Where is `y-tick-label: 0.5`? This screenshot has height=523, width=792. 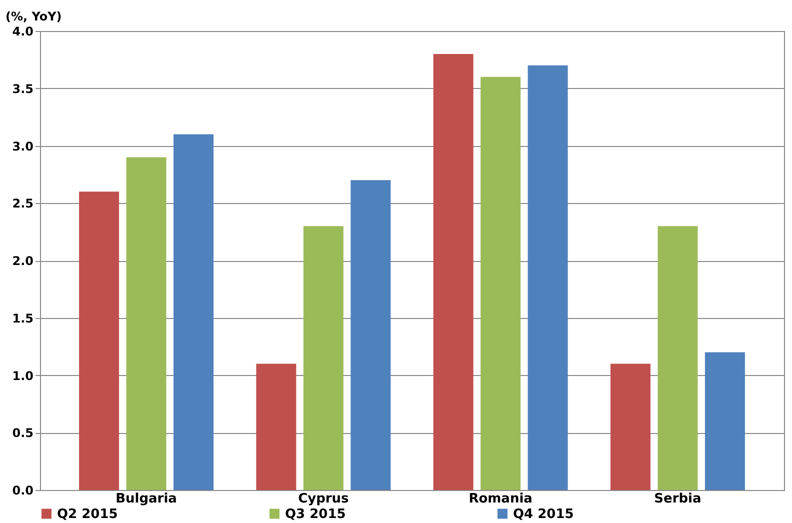 y-tick-label: 0.5 is located at coordinates (23, 433).